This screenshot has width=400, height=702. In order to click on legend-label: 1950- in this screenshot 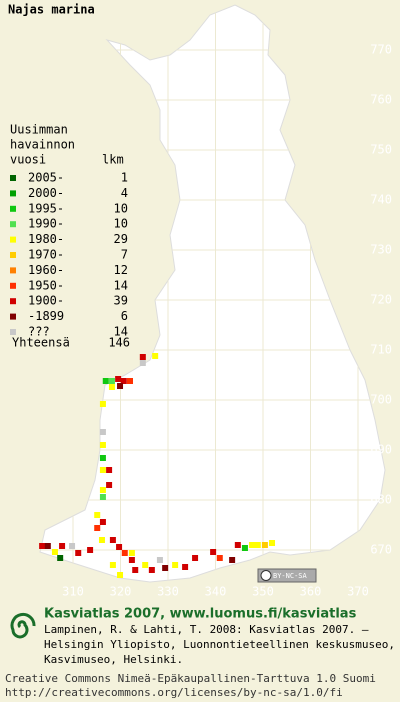, I will do `click(46, 285)`.